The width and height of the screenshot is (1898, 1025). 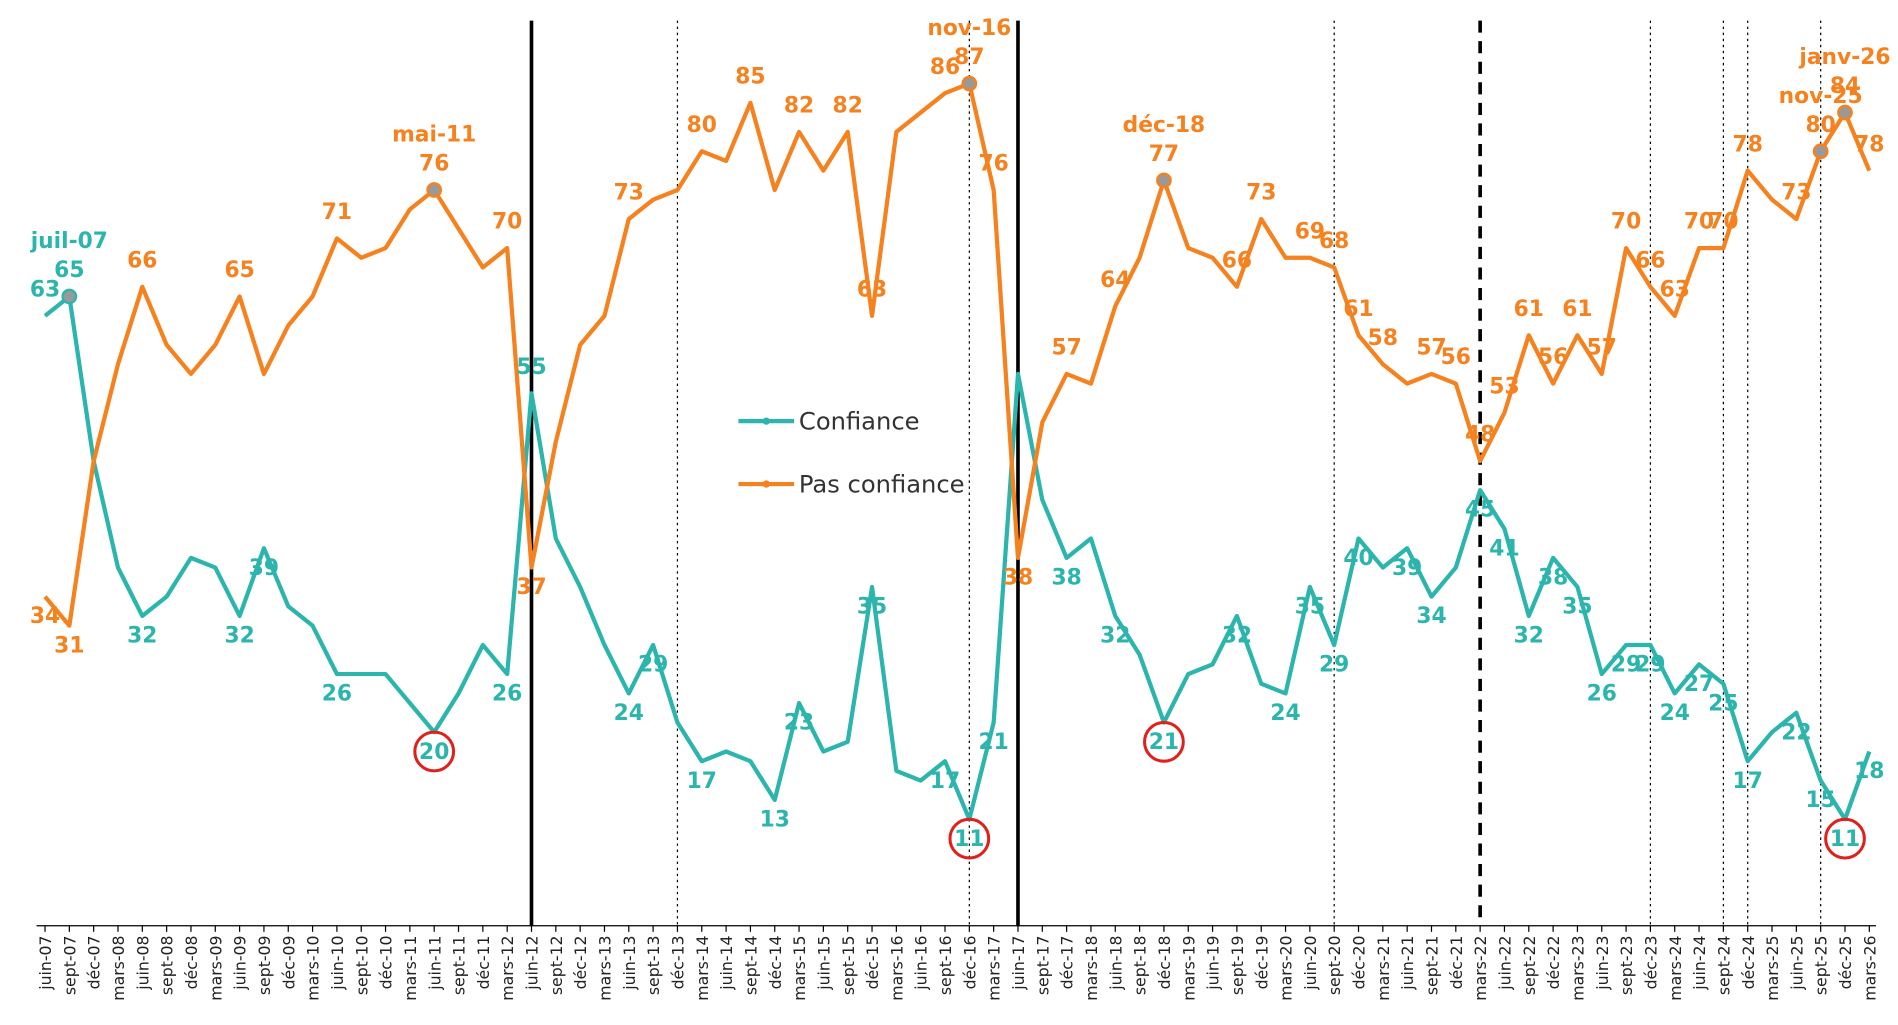 What do you see at coordinates (1188, 967) in the screenshot?
I see `x-tick-label: mars-19` at bounding box center [1188, 967].